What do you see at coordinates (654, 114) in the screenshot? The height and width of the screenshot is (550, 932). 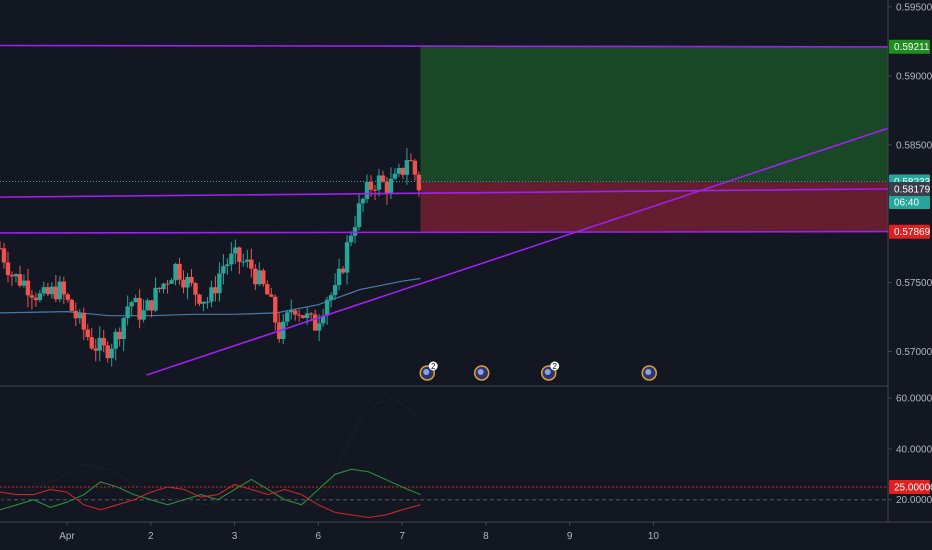 I see `profit-zone` at bounding box center [654, 114].